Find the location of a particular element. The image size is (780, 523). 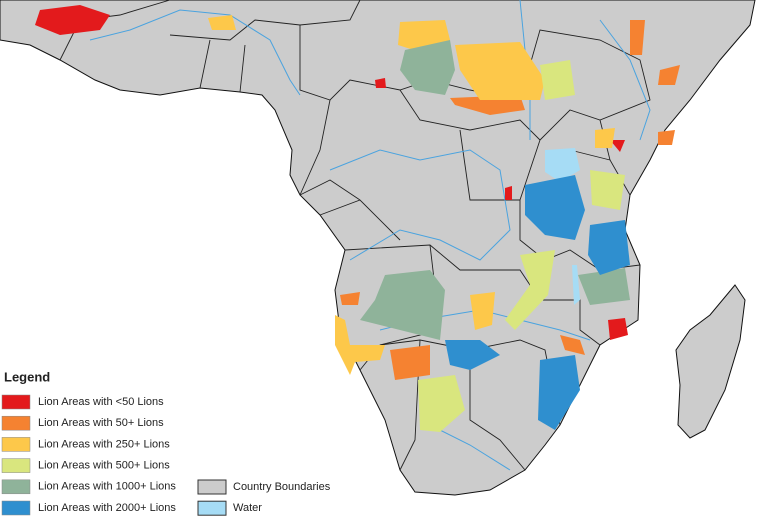

legend-label: Lion Areas with 50+ Lions is located at coordinates (101, 423).